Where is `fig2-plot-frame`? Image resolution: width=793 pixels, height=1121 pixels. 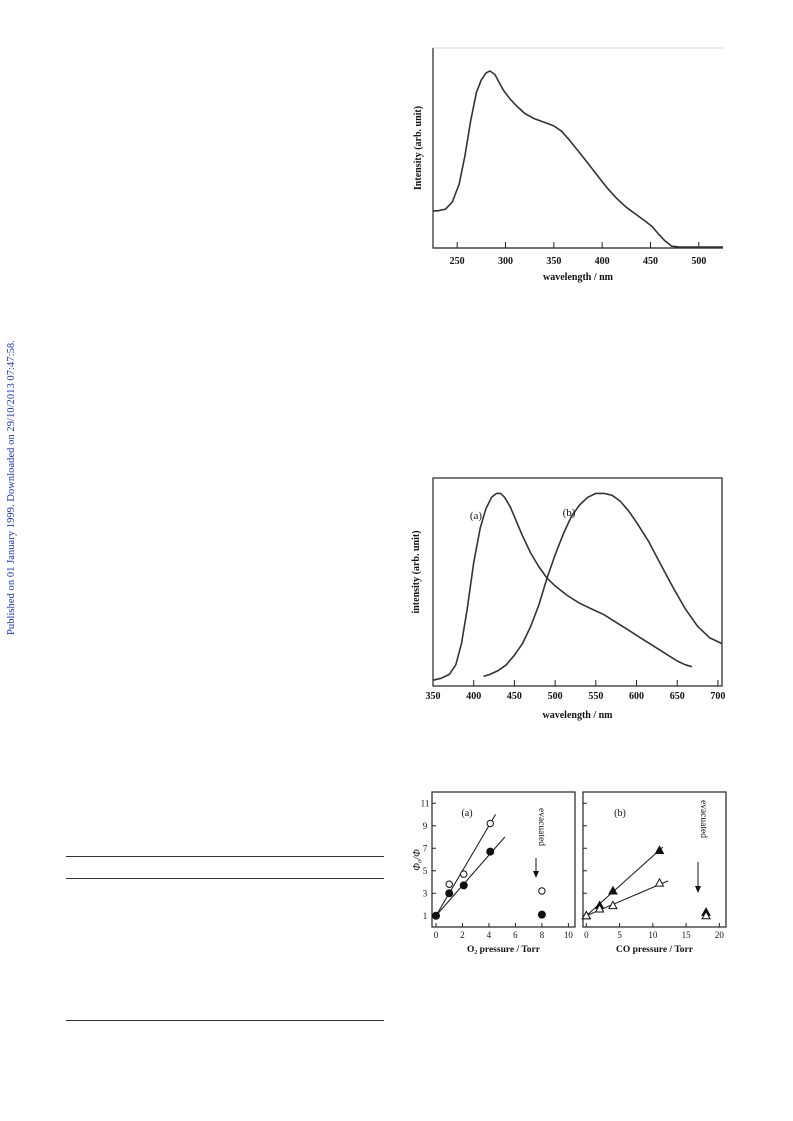 fig2-plot-frame is located at coordinates (577, 582).